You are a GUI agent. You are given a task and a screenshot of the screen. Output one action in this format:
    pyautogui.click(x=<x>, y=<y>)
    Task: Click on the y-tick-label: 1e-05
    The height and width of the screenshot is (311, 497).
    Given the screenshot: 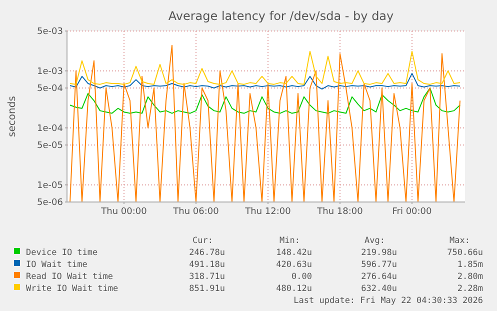 What is the action you would take?
    pyautogui.click(x=50, y=185)
    